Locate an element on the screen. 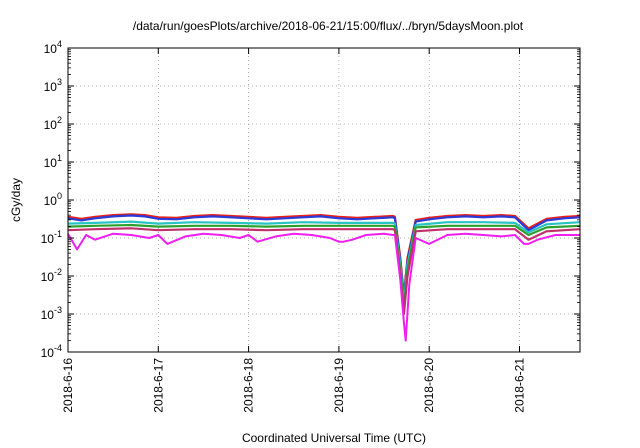  x-tick-label: 2018-6-18 is located at coordinates (249, 385).